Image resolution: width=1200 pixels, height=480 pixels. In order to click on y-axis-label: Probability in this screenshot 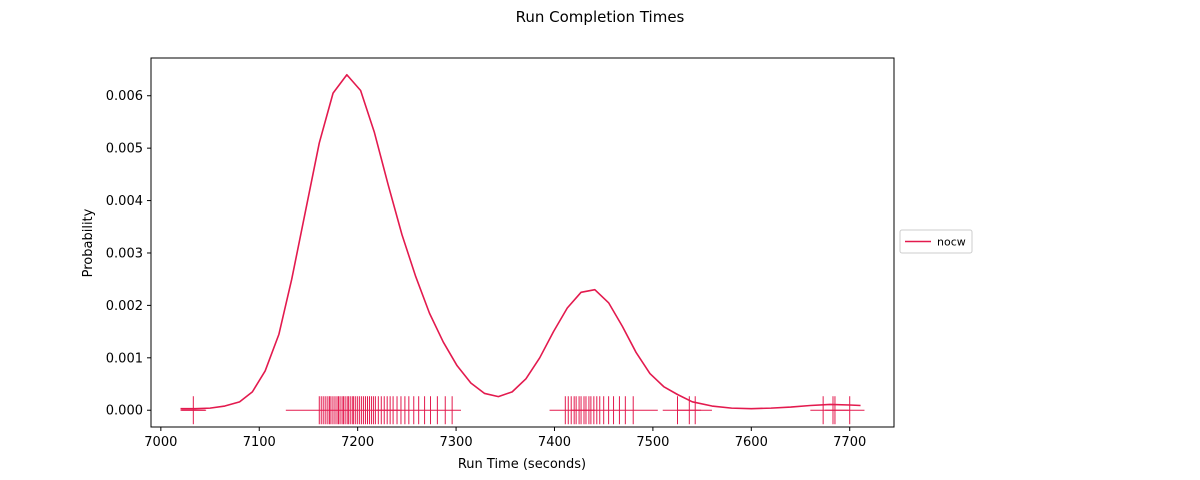, I will do `click(88, 242)`.